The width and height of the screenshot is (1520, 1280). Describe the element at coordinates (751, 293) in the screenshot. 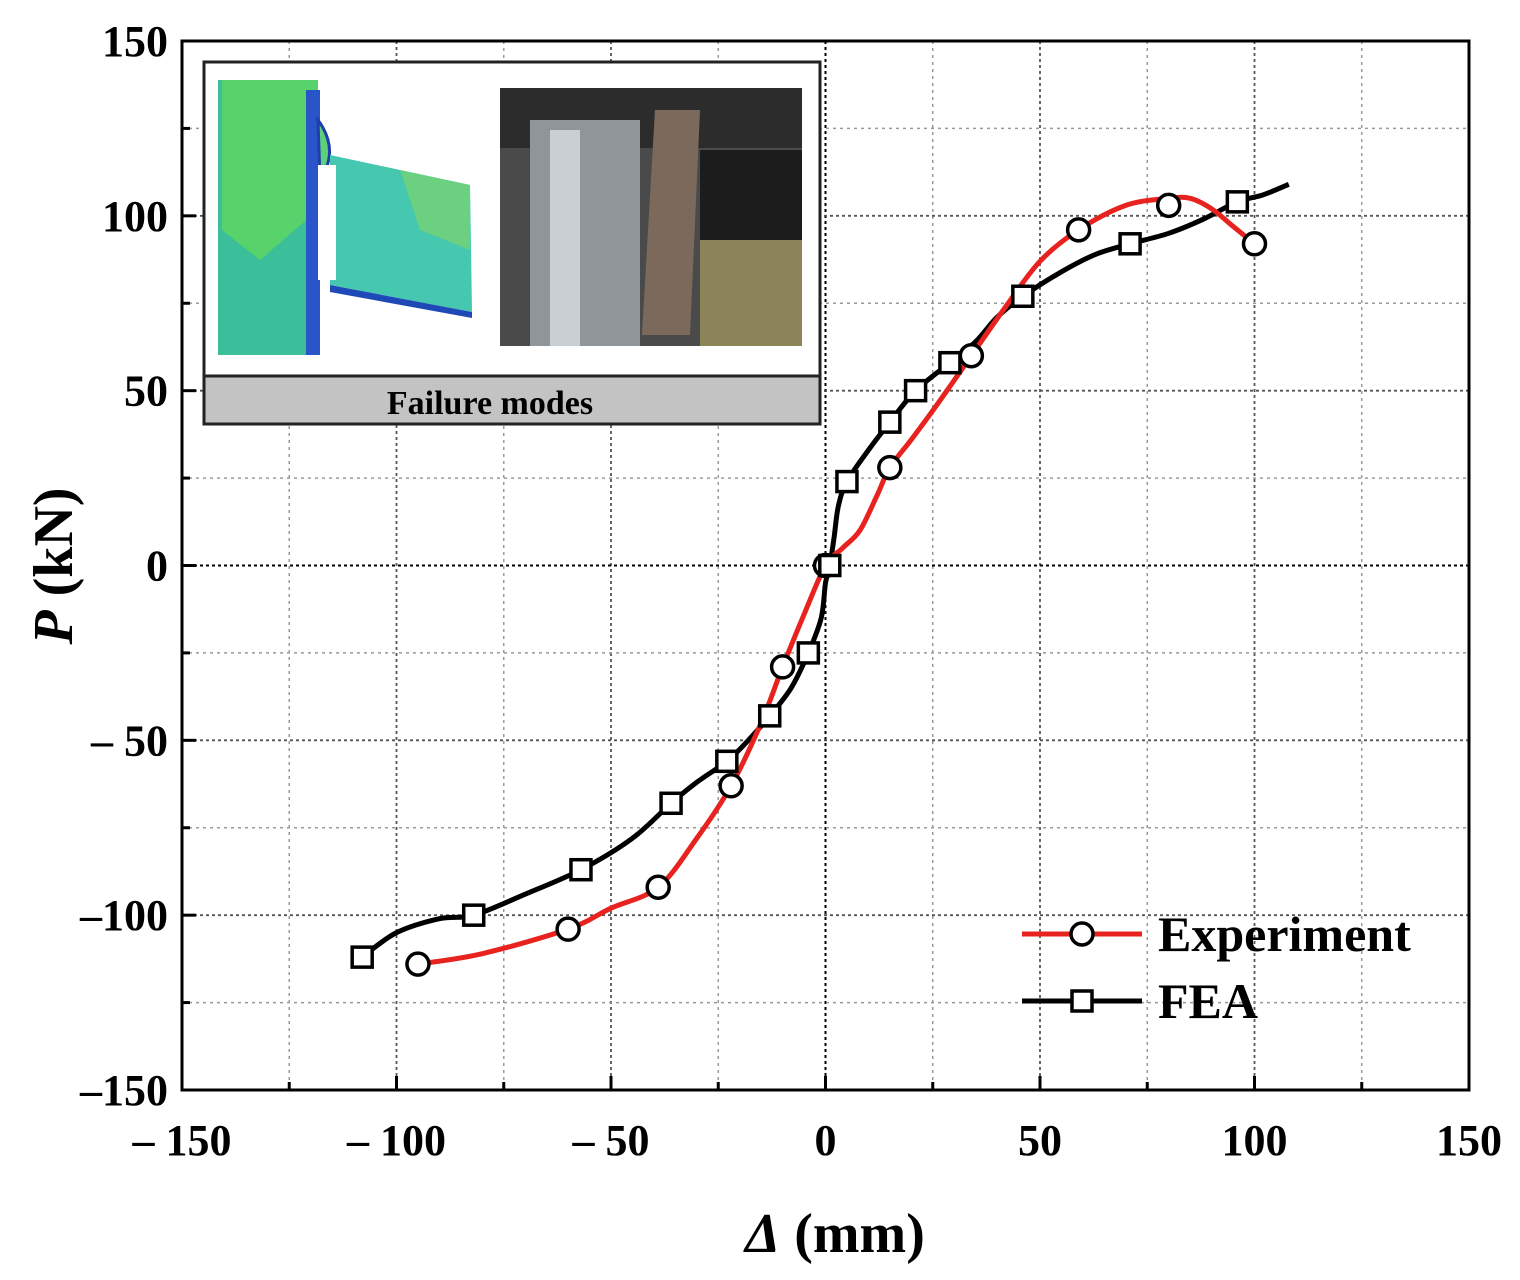

I see `photo-floor` at that location.